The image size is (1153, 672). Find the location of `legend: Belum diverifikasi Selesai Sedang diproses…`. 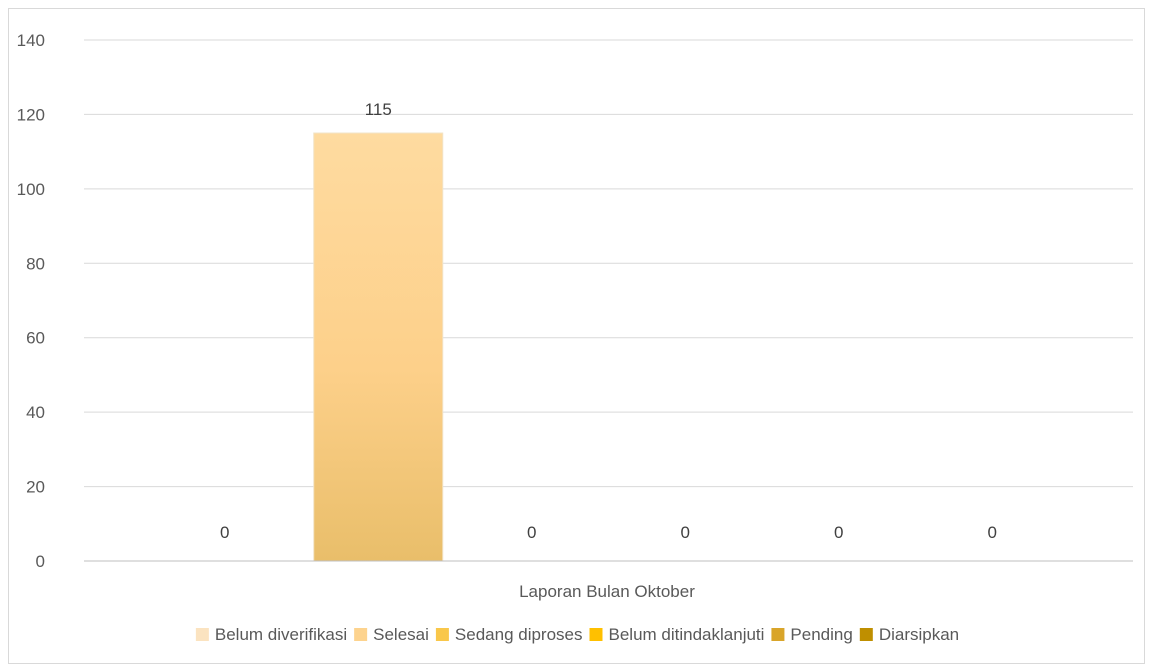

legend: Belum diverifikasi Selesai Sedang diproses… is located at coordinates (577, 634).